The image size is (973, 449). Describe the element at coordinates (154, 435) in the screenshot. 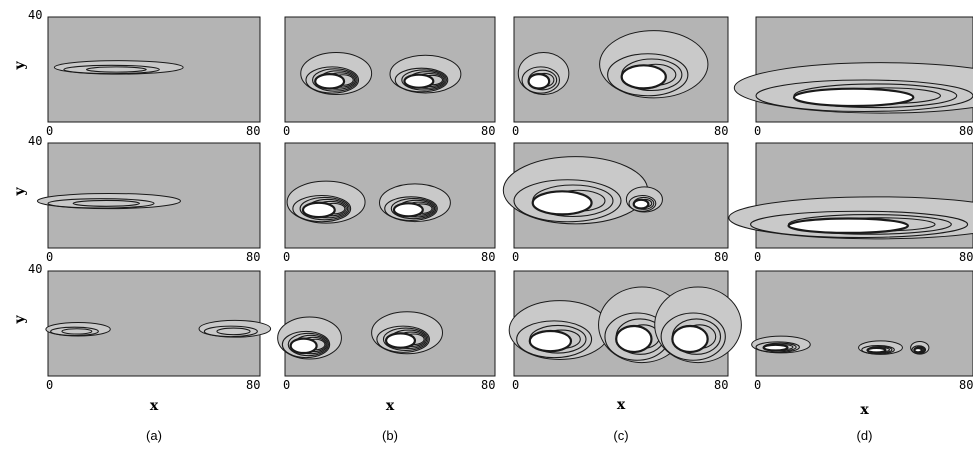

I see `column-label: (a)` at that location.